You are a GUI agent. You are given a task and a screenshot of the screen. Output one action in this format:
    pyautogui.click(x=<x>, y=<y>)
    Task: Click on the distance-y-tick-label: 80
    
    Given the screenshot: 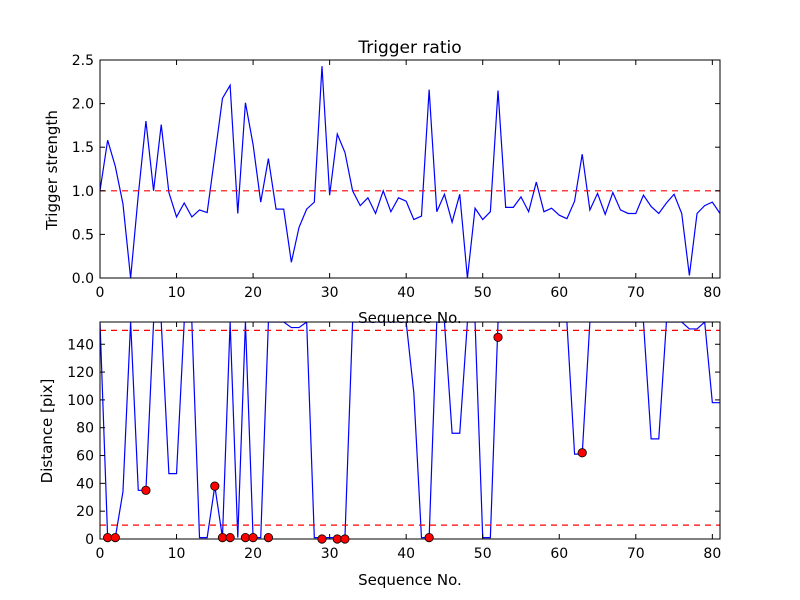 What is the action you would take?
    pyautogui.click(x=85, y=429)
    